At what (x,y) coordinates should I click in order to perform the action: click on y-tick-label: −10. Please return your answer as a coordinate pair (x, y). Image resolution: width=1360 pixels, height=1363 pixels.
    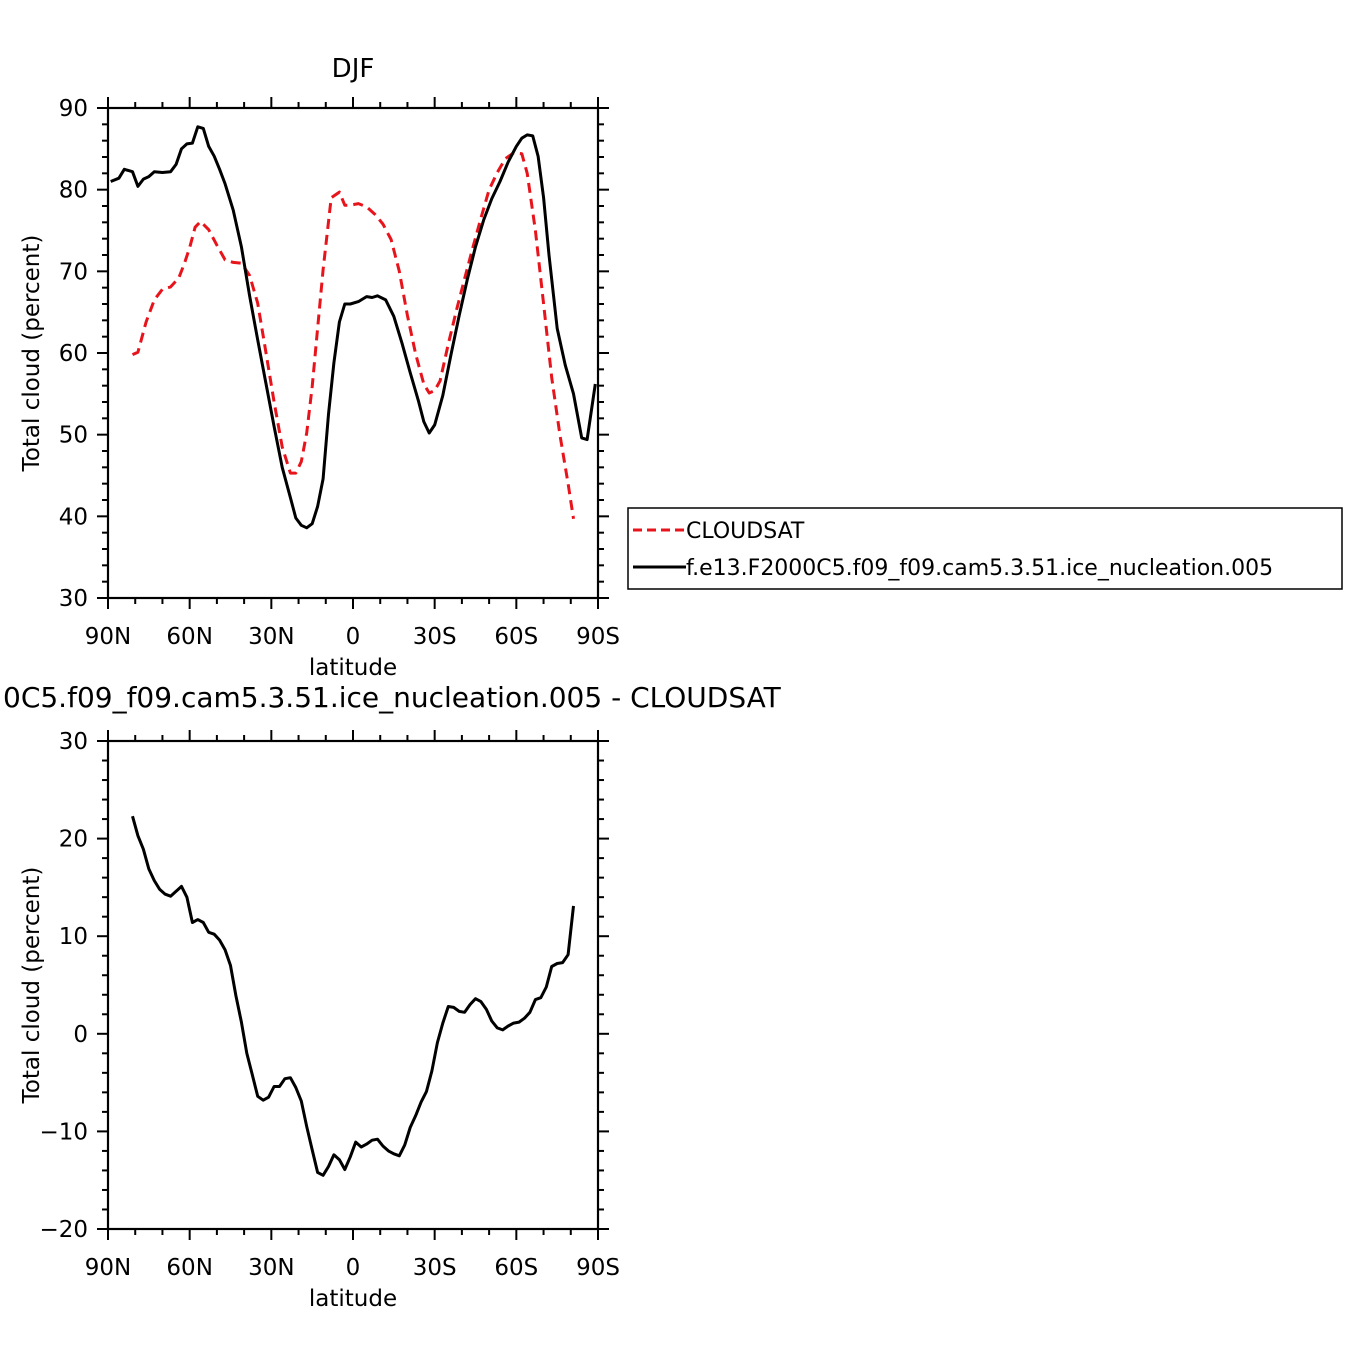
    Looking at the image, I should click on (63, 1132).